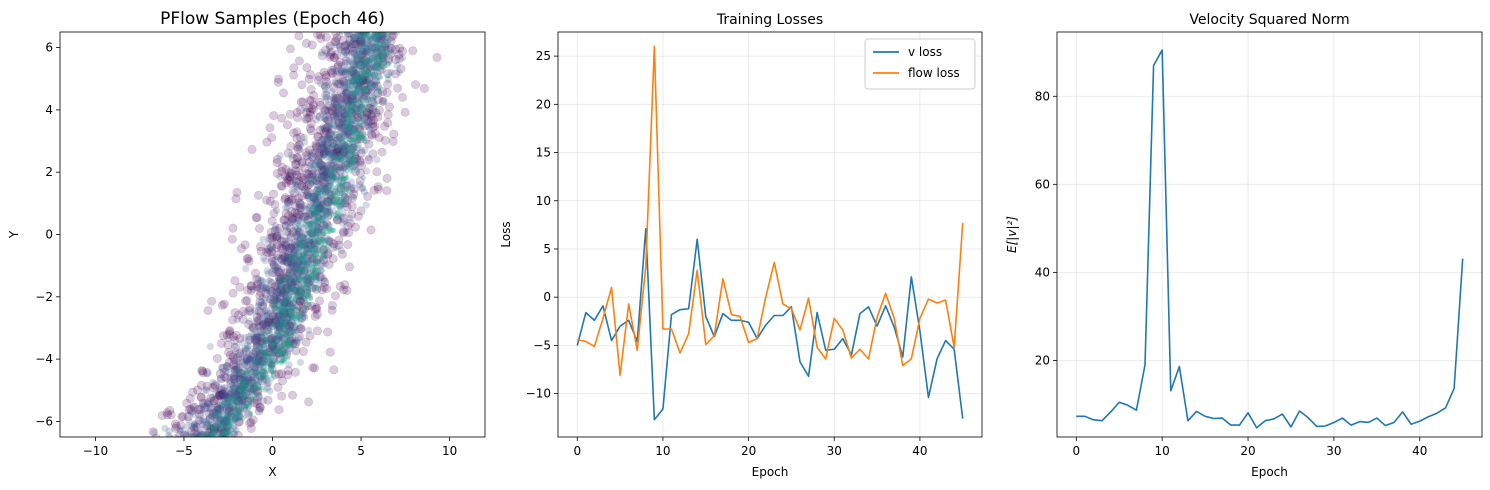  What do you see at coordinates (49, 110) in the screenshot?
I see `y-tick-label: 4` at bounding box center [49, 110].